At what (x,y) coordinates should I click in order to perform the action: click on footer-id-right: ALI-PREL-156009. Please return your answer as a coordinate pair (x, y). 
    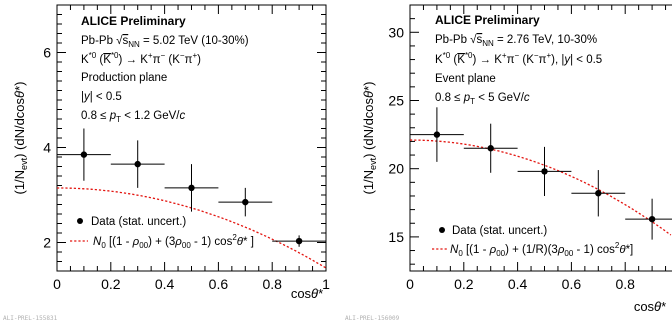
    Looking at the image, I should click on (372, 318).